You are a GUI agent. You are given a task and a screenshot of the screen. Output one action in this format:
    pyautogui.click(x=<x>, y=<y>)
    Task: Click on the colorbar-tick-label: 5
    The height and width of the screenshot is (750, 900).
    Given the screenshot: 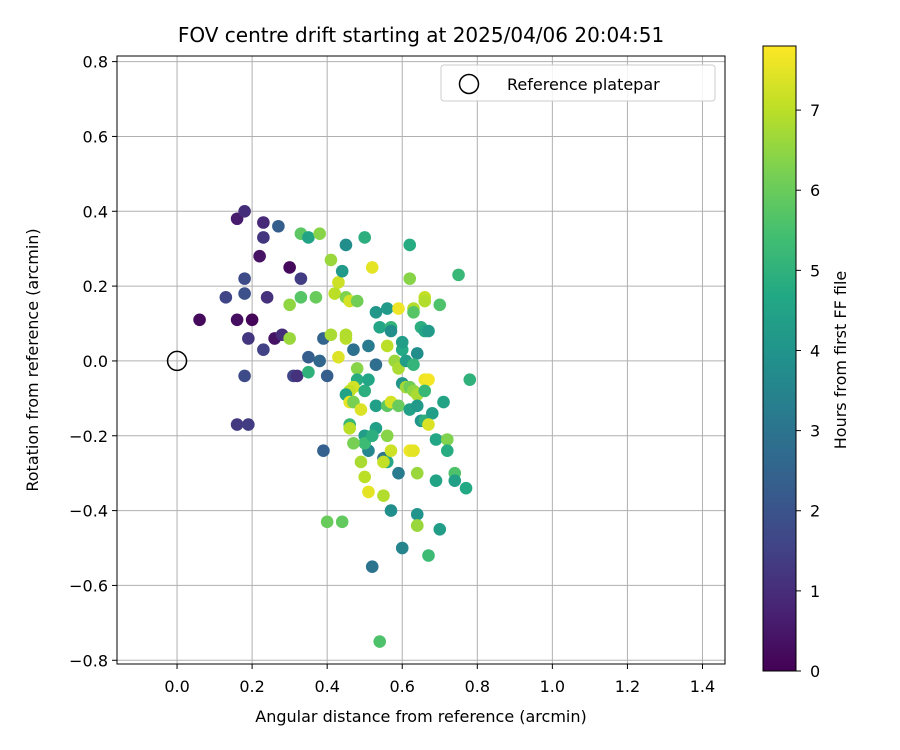 What is the action you would take?
    pyautogui.click(x=815, y=270)
    